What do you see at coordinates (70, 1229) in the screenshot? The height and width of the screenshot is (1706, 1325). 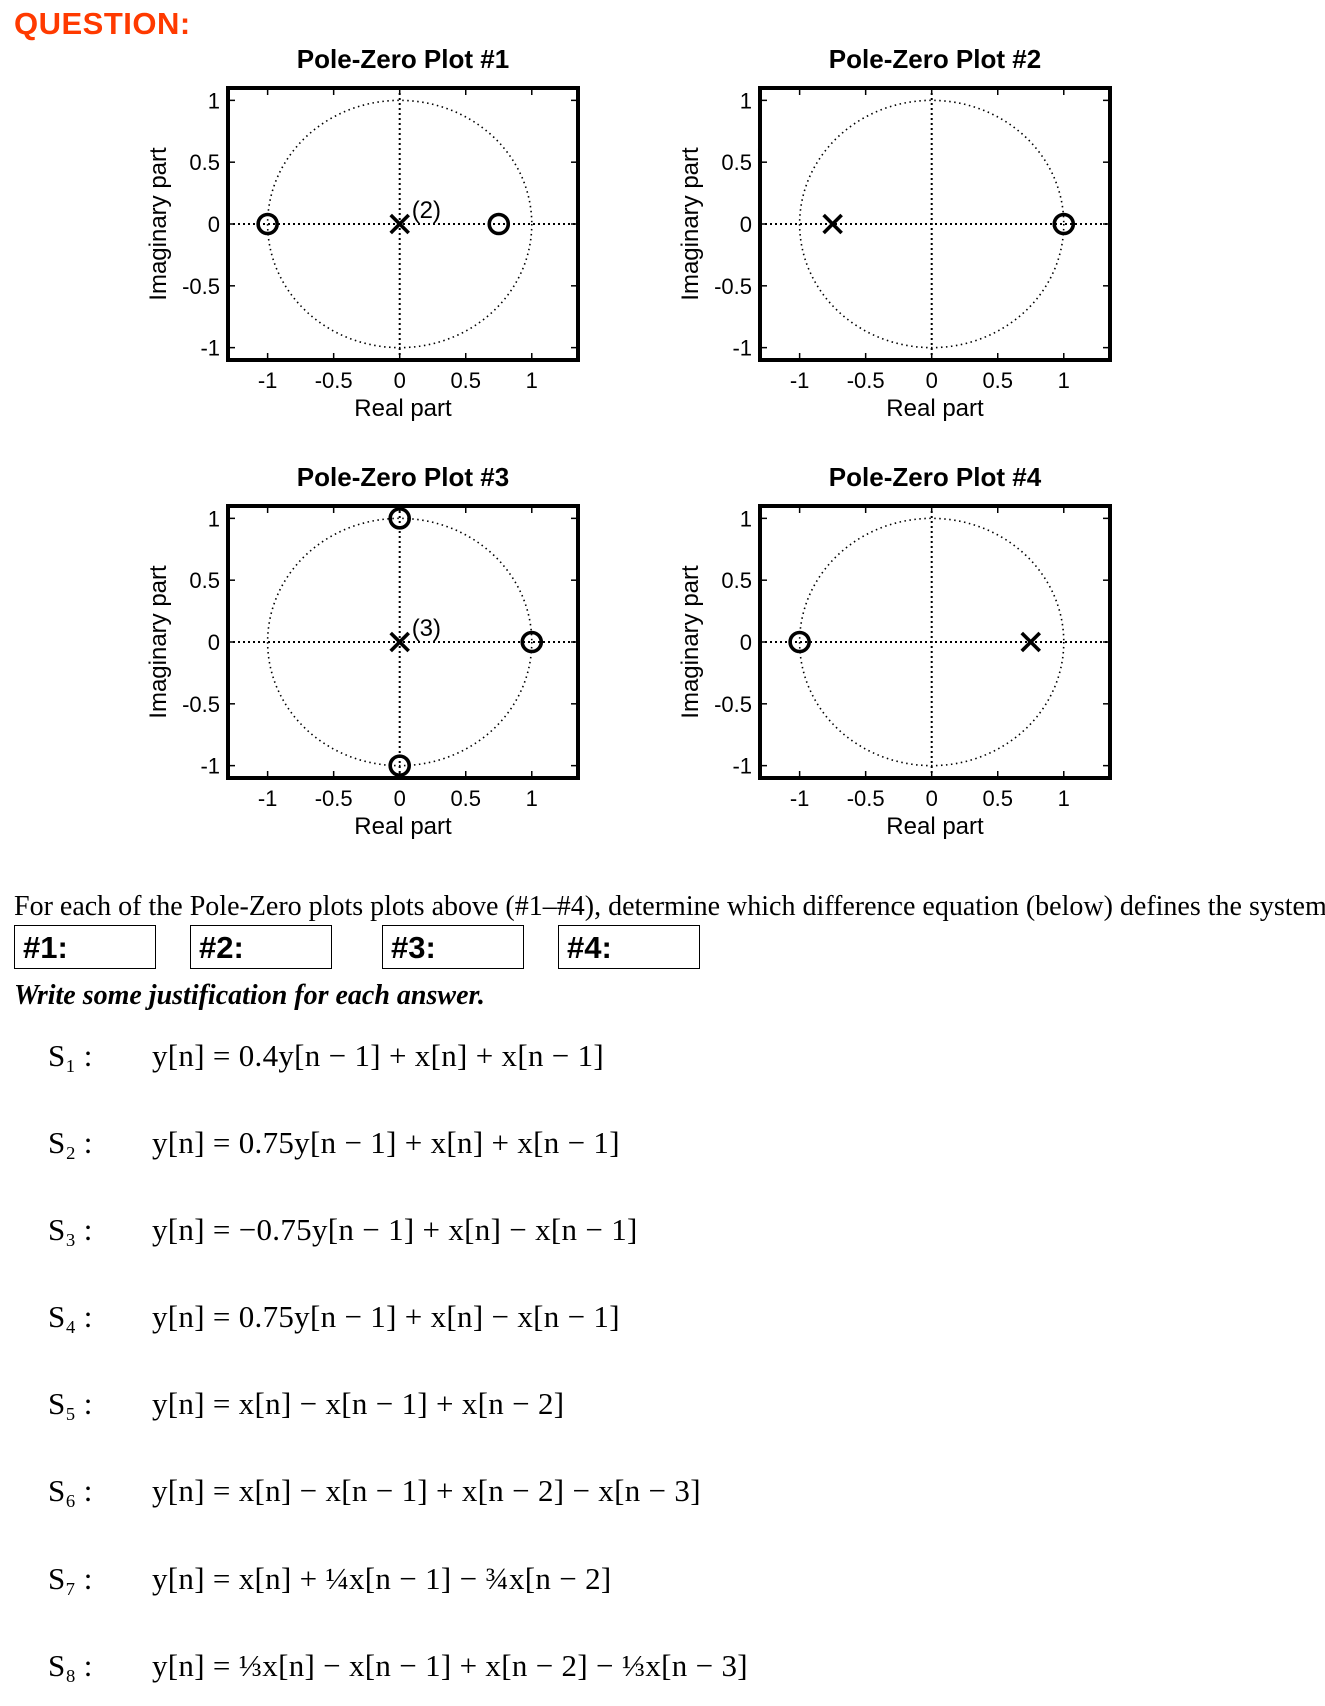 I see `system-label: S₃ :` at bounding box center [70, 1229].